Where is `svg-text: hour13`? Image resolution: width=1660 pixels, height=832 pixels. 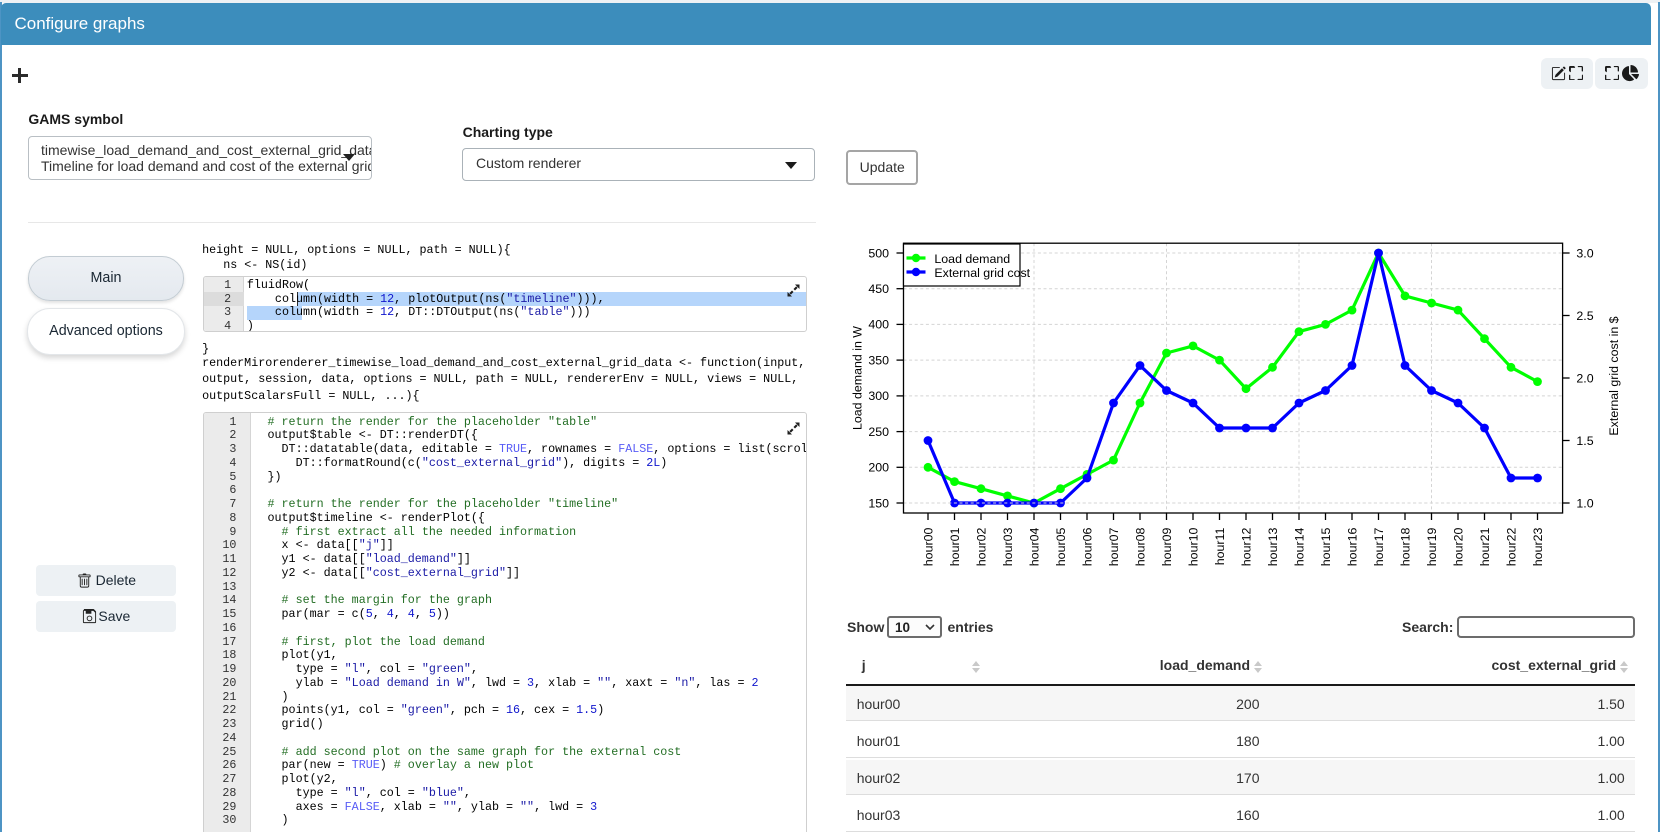 svg-text: hour13 is located at coordinates (1273, 547).